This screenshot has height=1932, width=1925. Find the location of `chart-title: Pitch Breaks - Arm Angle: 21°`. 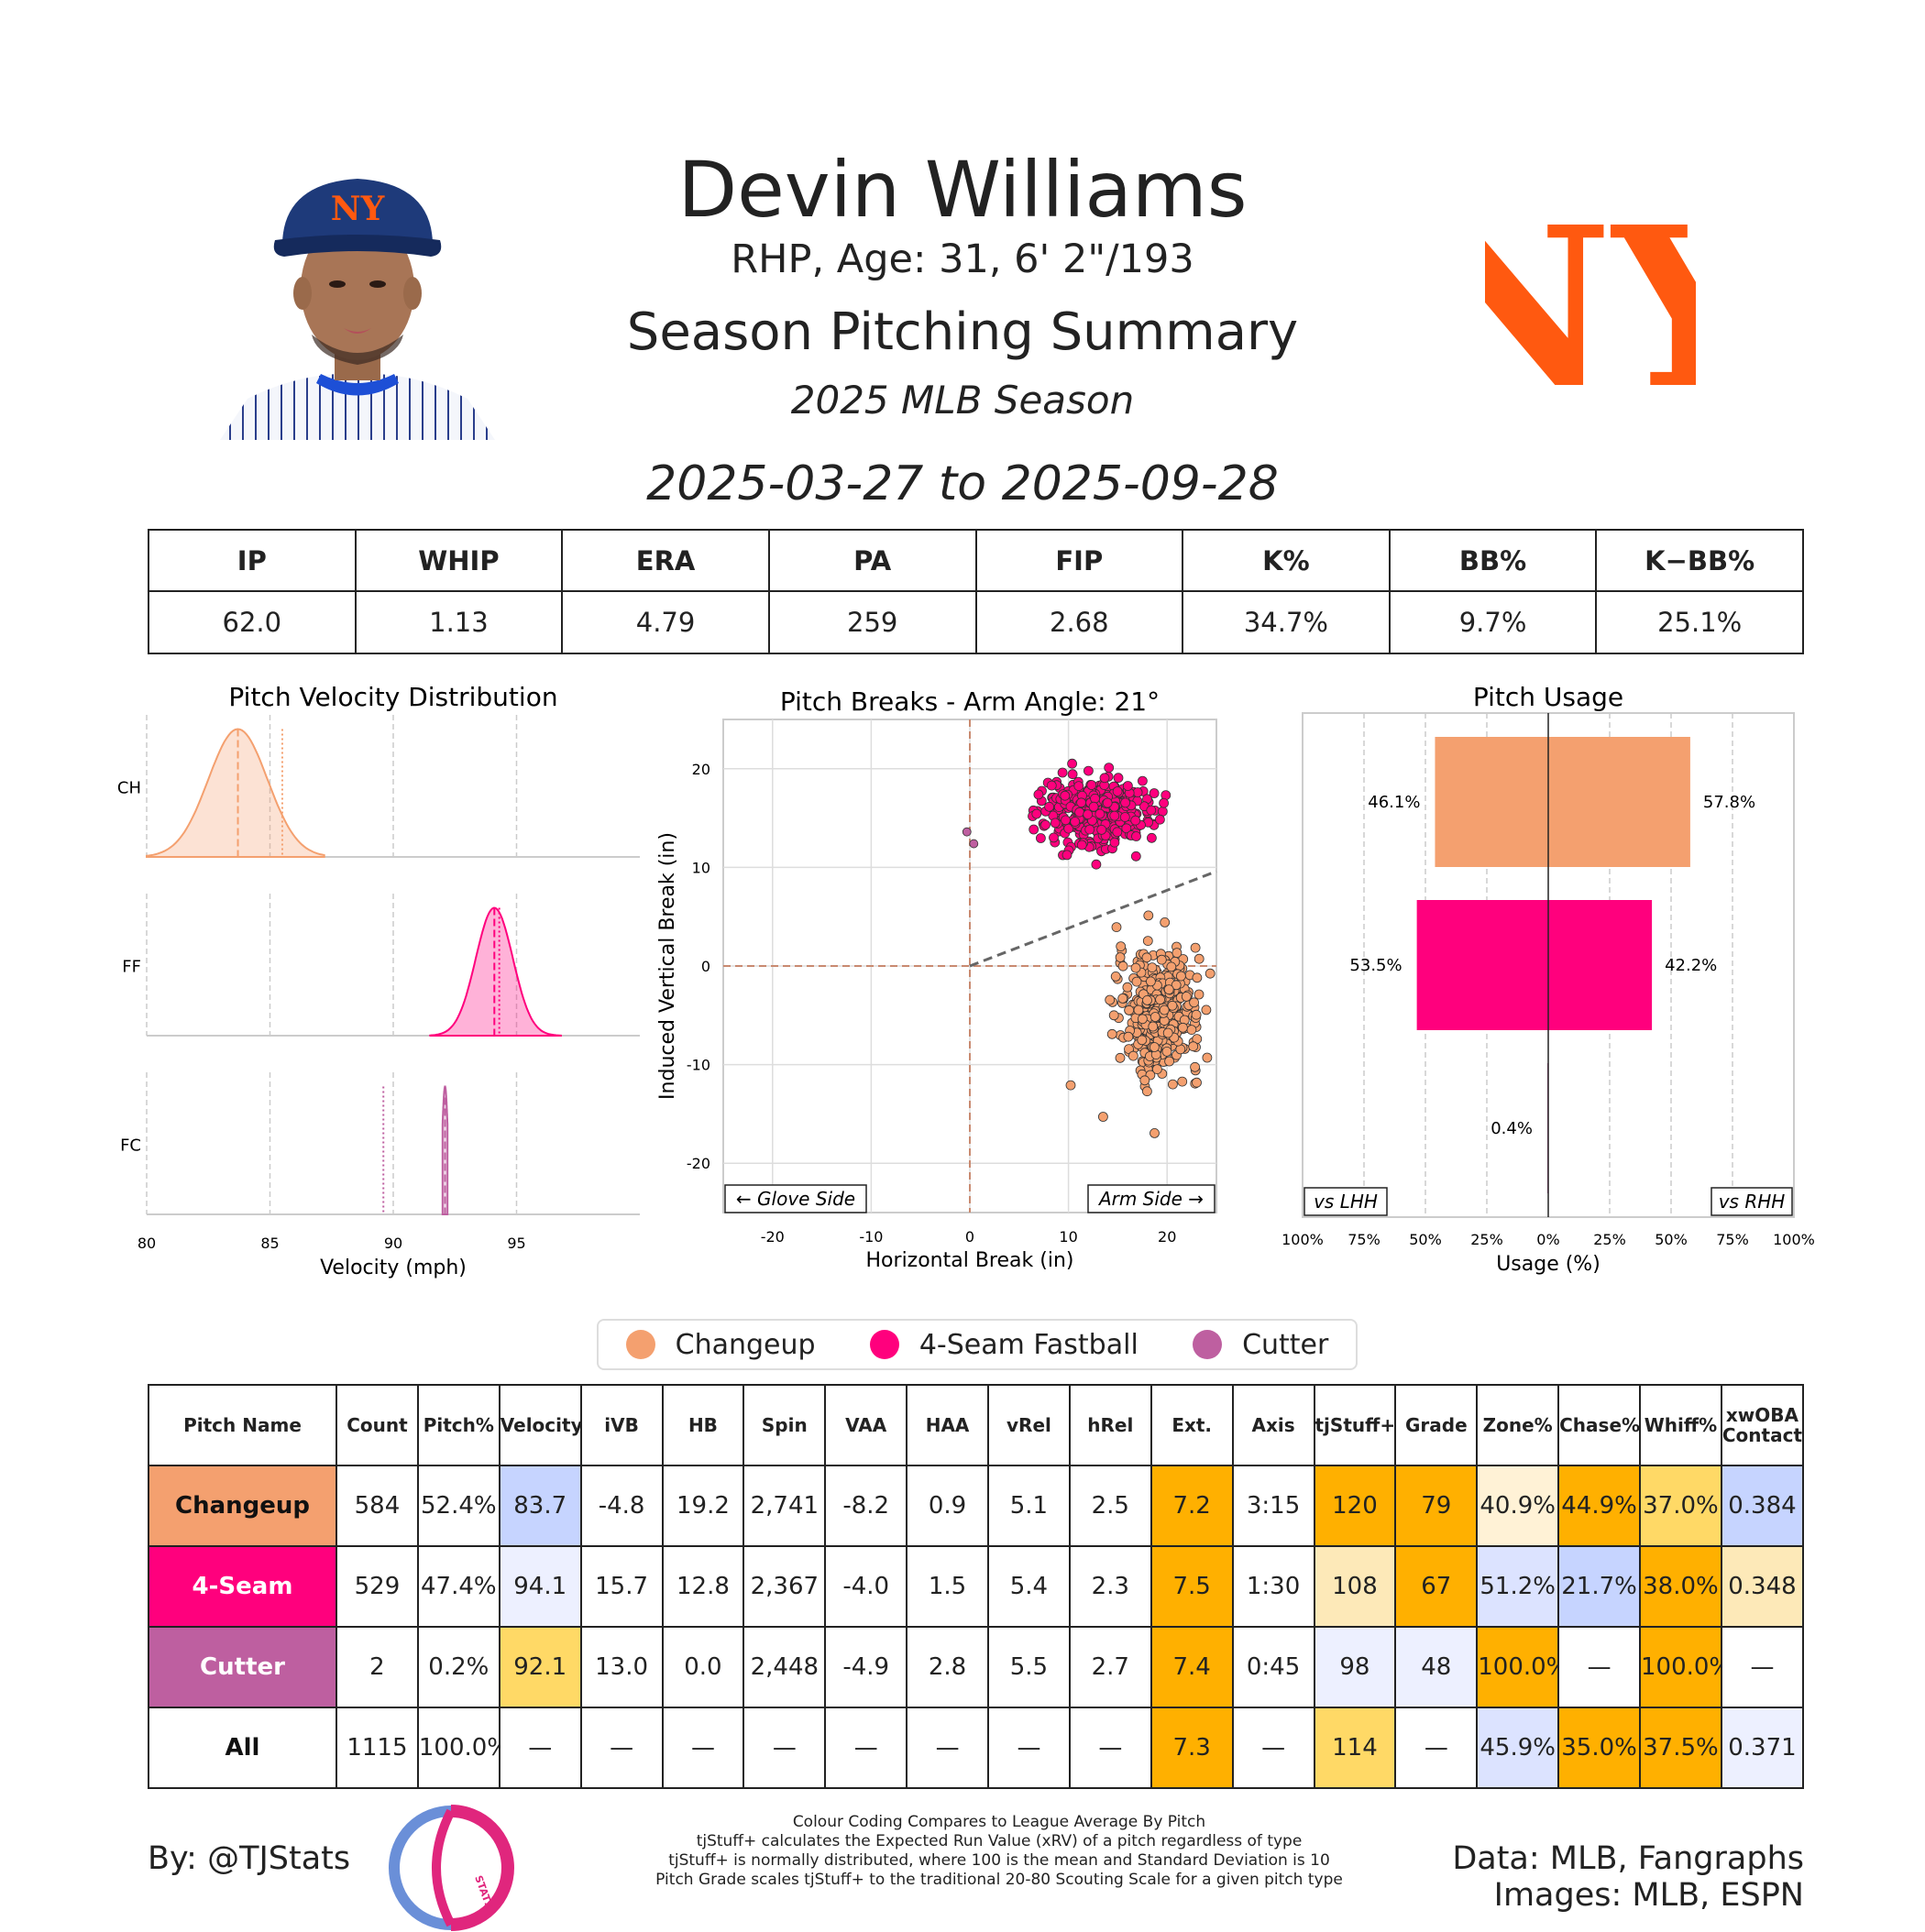

chart-title: Pitch Breaks - Arm Angle: 21° is located at coordinates (970, 701).